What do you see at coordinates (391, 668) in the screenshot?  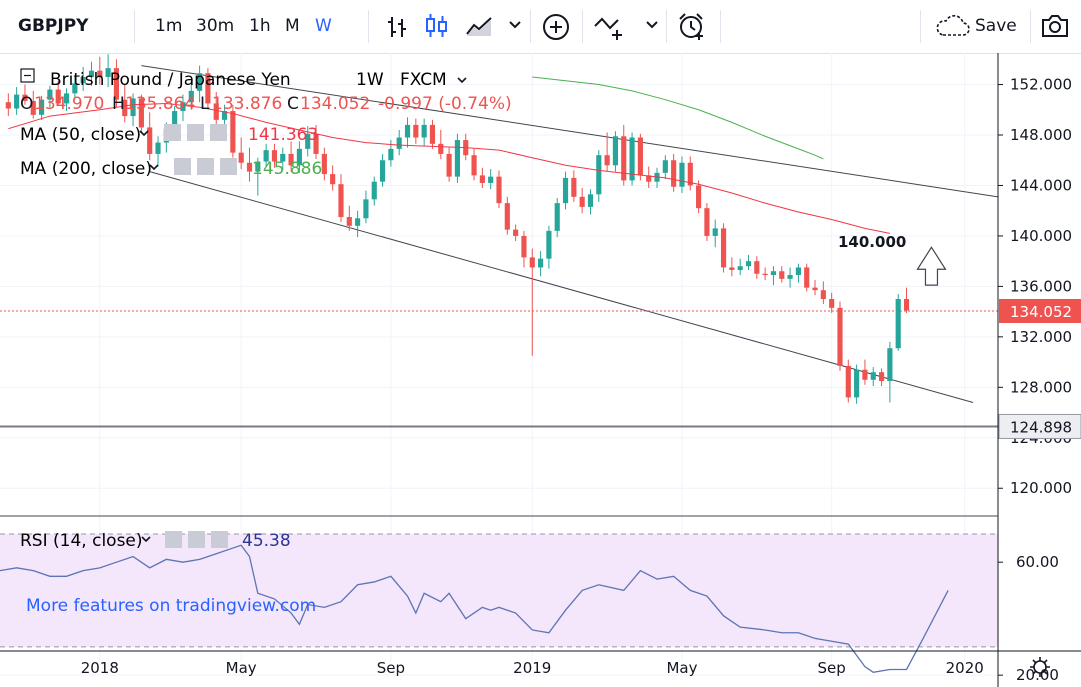 I see `time-tick-label: Sep` at bounding box center [391, 668].